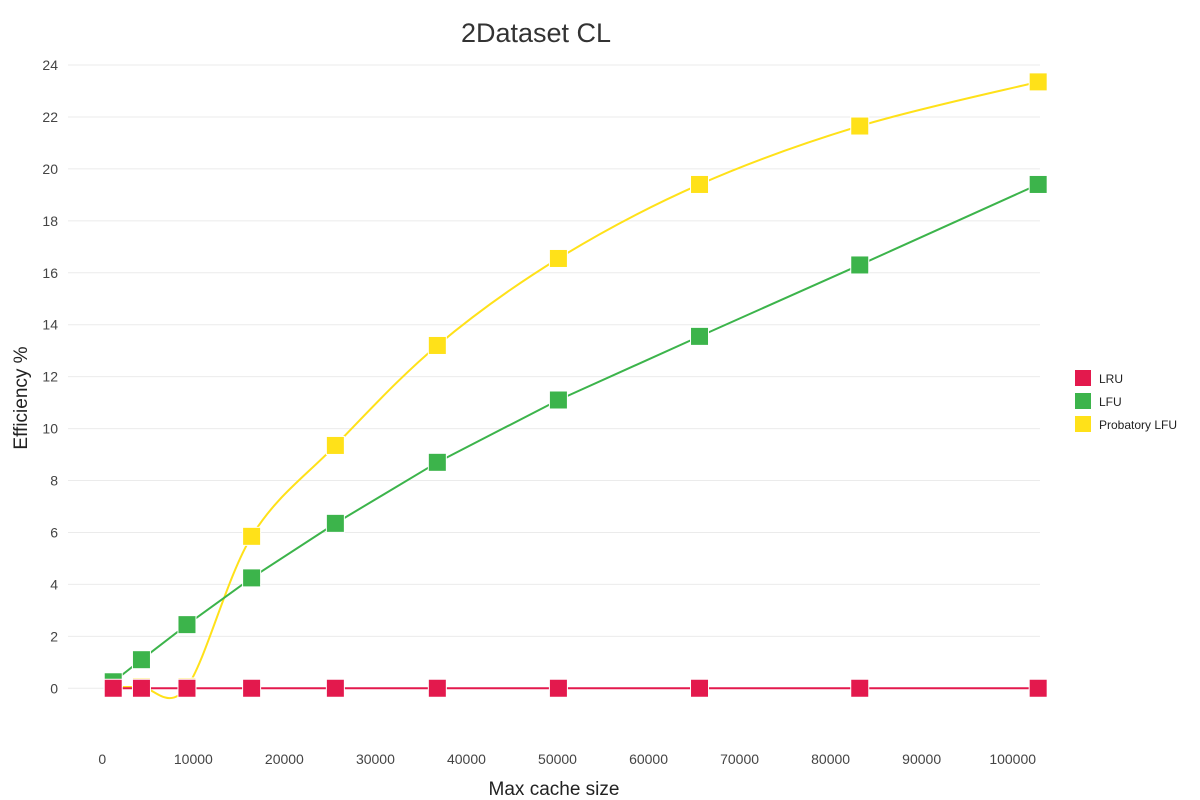 Image resolution: width=1200 pixels, height=800 pixels. Describe the element at coordinates (554, 789) in the screenshot. I see `x-axis-label: Max cache size` at that location.